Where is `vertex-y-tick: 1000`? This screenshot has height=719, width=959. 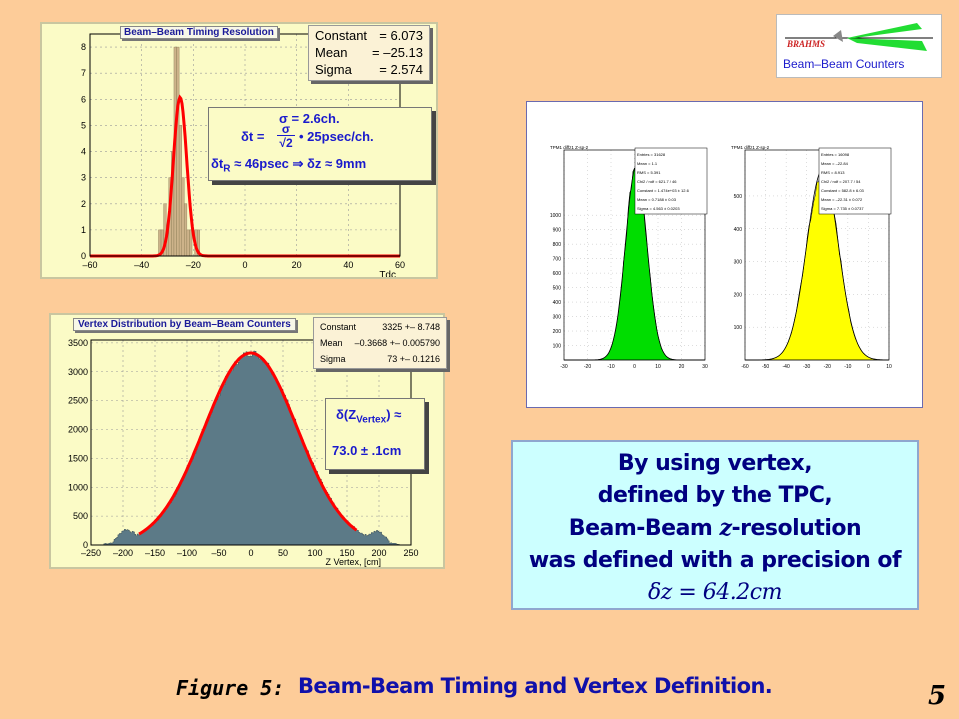 vertex-y-tick: 1000 is located at coordinates (78, 487).